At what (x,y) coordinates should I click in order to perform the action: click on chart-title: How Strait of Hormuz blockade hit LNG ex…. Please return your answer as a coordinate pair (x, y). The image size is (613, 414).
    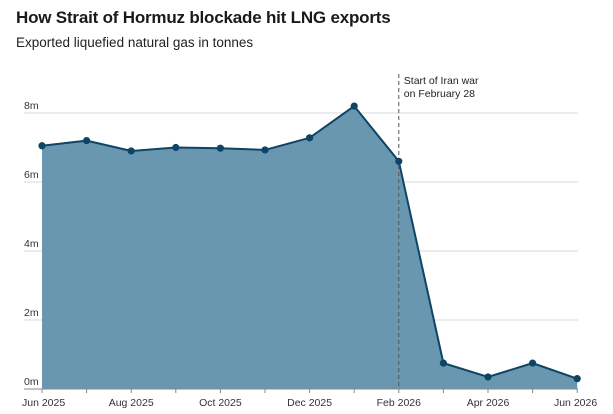
    Looking at the image, I should click on (203, 17).